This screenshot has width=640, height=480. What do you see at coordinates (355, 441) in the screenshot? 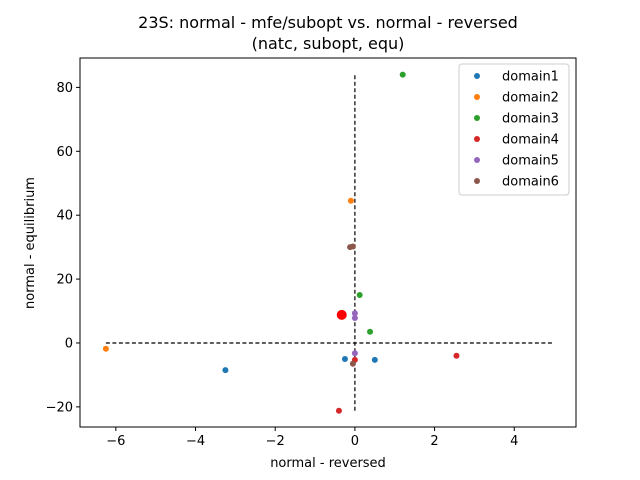
I see `x-tick-label: 0` at bounding box center [355, 441].